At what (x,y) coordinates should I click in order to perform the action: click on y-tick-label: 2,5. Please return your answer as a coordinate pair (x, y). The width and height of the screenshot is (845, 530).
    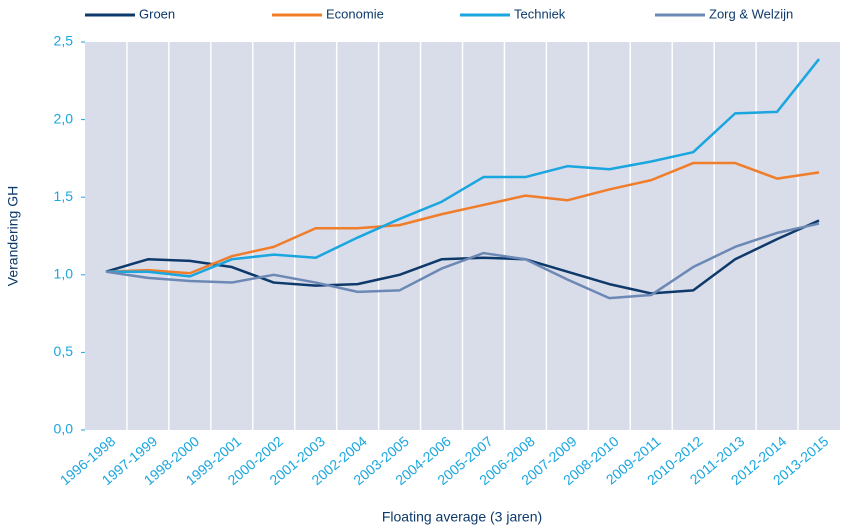
    Looking at the image, I should click on (64, 41).